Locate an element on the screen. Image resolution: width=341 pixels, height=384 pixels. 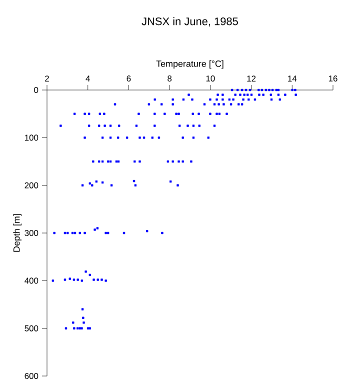
x-tick-label: 8 is located at coordinates (170, 79).